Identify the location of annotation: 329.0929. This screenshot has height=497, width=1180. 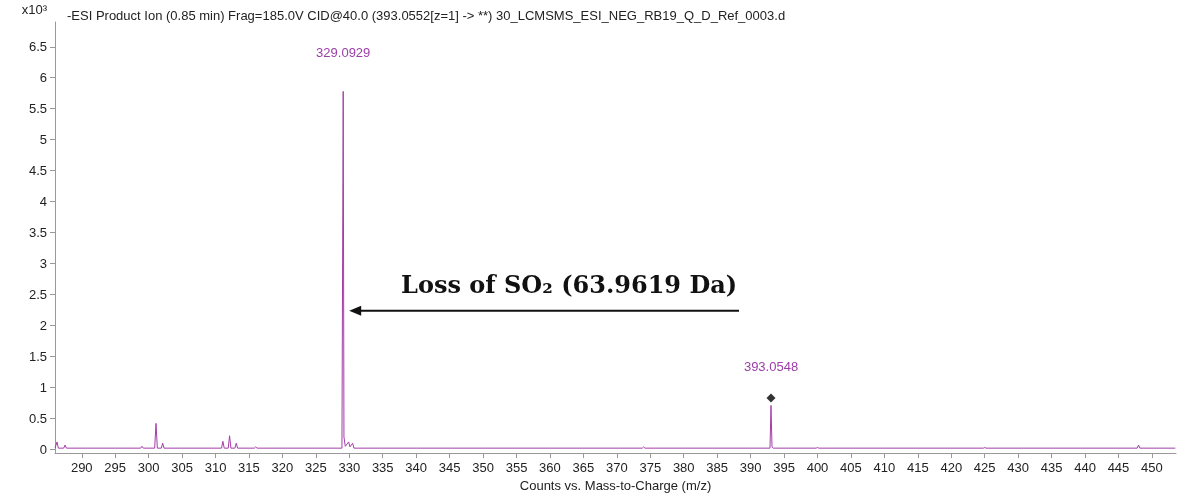
(343, 53).